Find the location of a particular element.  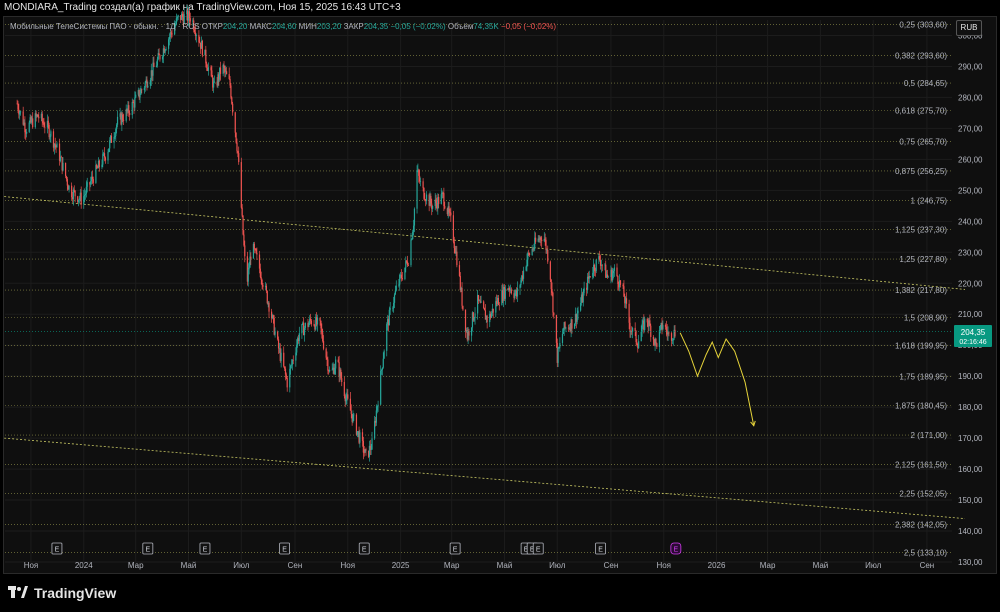

y-tick-label: 140,00 is located at coordinates (970, 531).